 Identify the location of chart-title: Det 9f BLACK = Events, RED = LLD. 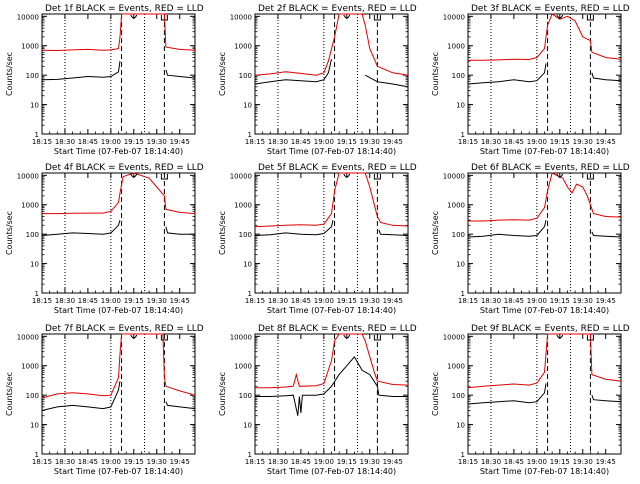
(550, 329).